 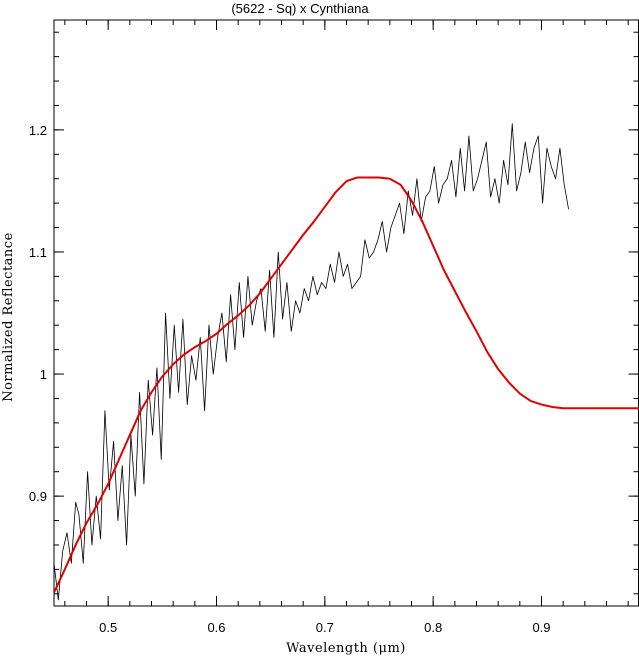 What do you see at coordinates (346, 648) in the screenshot?
I see `x-axis-title: Wavelength (μm)` at bounding box center [346, 648].